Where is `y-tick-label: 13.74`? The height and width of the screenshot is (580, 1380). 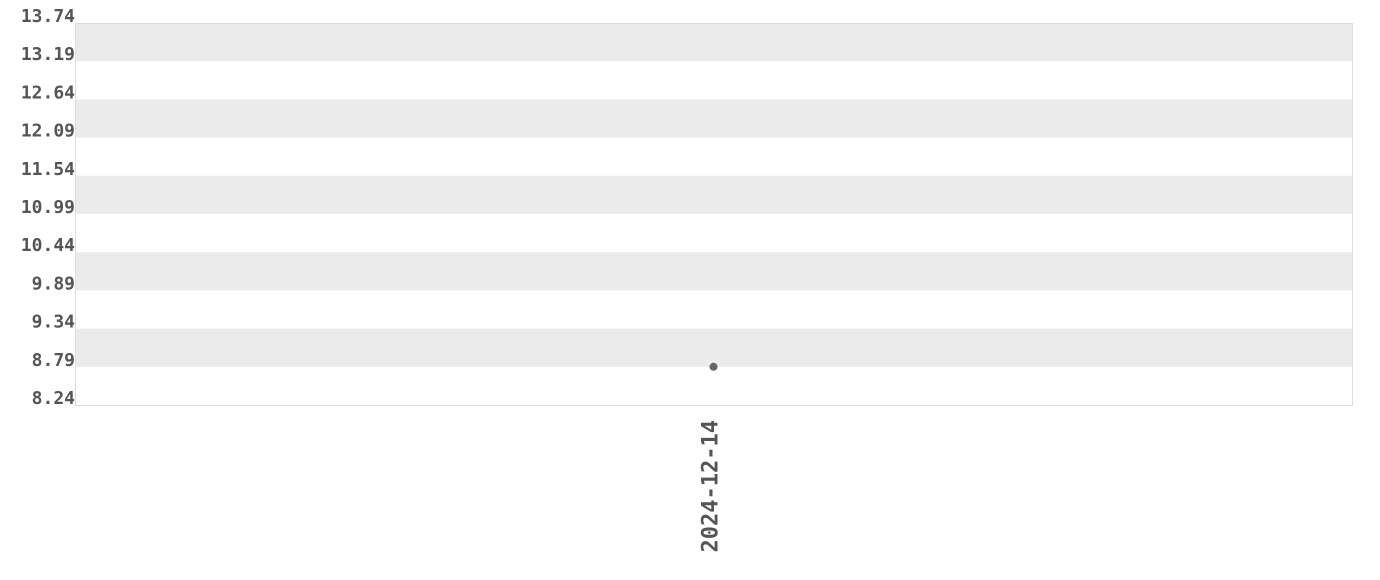 y-tick-label: 13.74 is located at coordinates (48, 16).